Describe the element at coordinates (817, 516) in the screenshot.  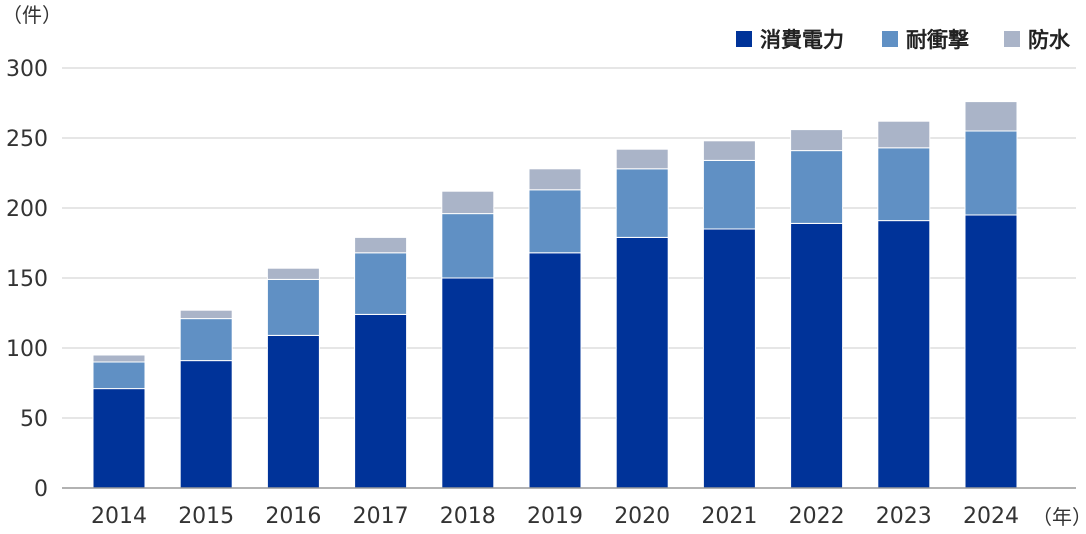
I see `x-tick-label-2022: 2022` at that location.